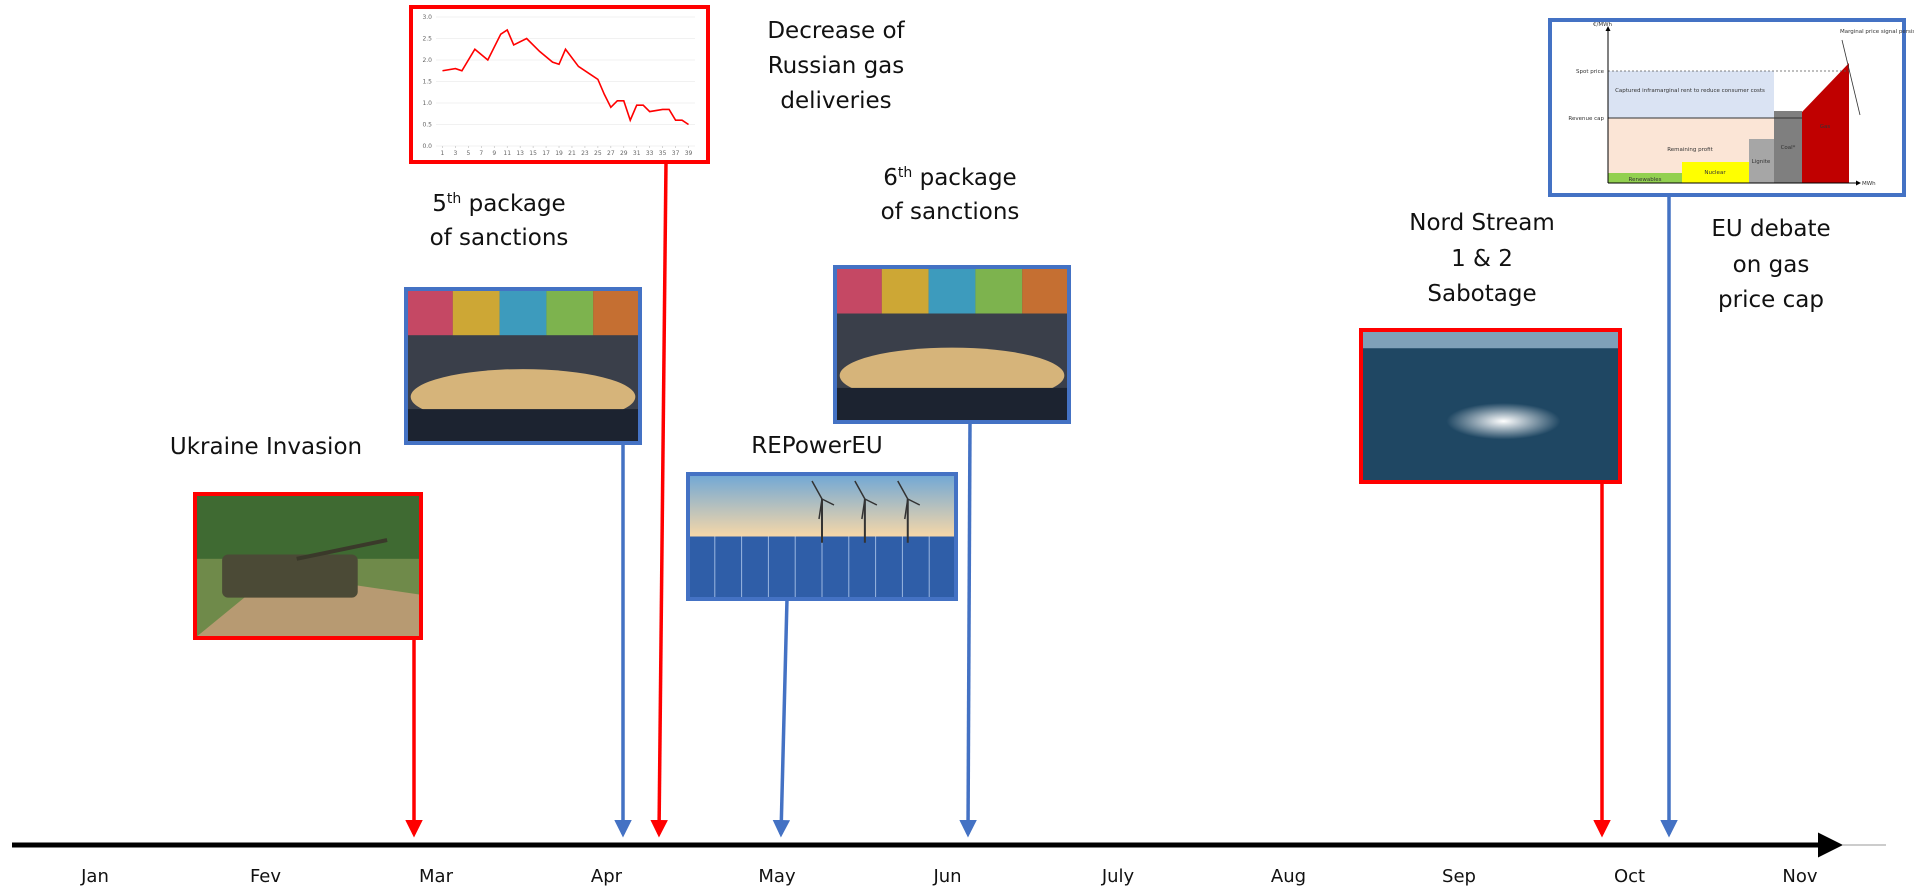 Image resolution: width=1914 pixels, height=889 pixels. What do you see at coordinates (890, 178) in the screenshot?
I see `label-part: 6` at bounding box center [890, 178].